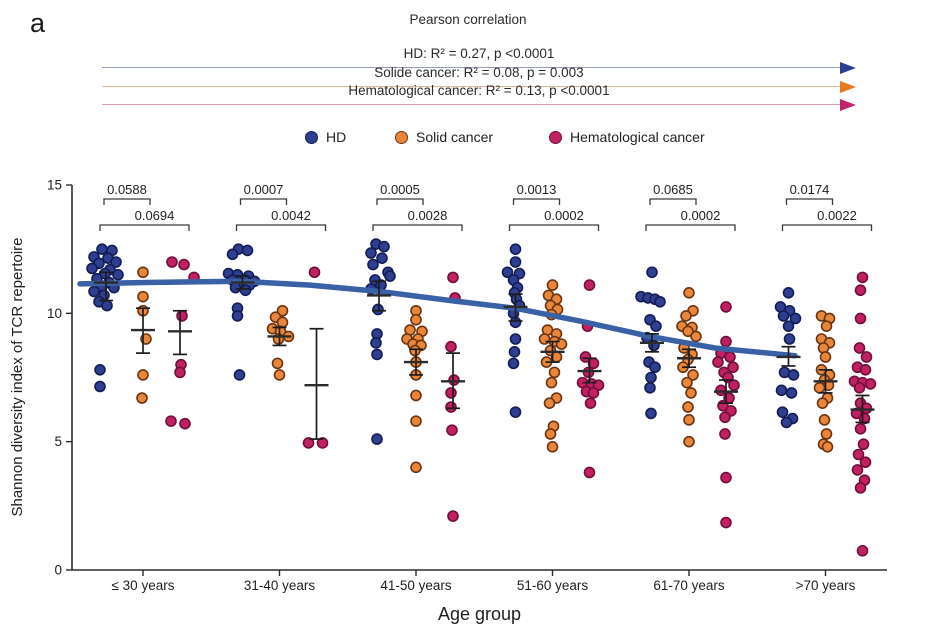 This screenshot has height=635, width=936. I want to click on pearson-annotation-hd: HD: R² = 0.27, p <0.0001, so click(479, 60).